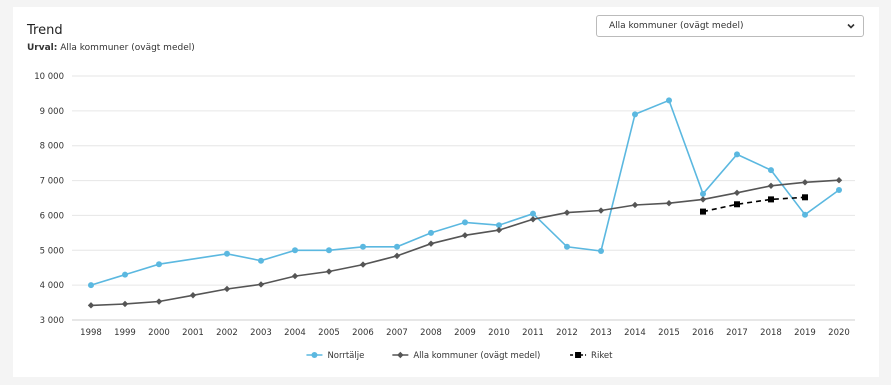 The width and height of the screenshot is (891, 385). What do you see at coordinates (49, 77) in the screenshot?
I see `y-tick-label: 10 000` at bounding box center [49, 77].